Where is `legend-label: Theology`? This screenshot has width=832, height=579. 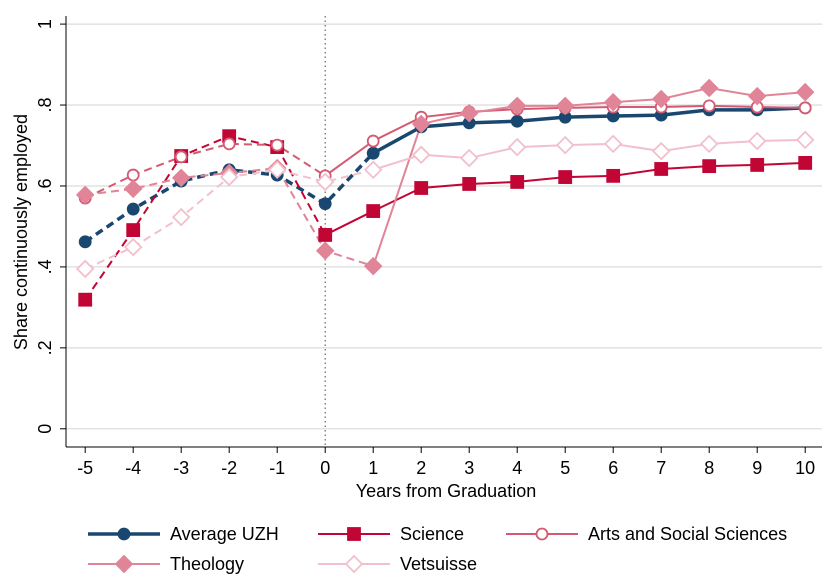
legend-label: Theology is located at coordinates (207, 564).